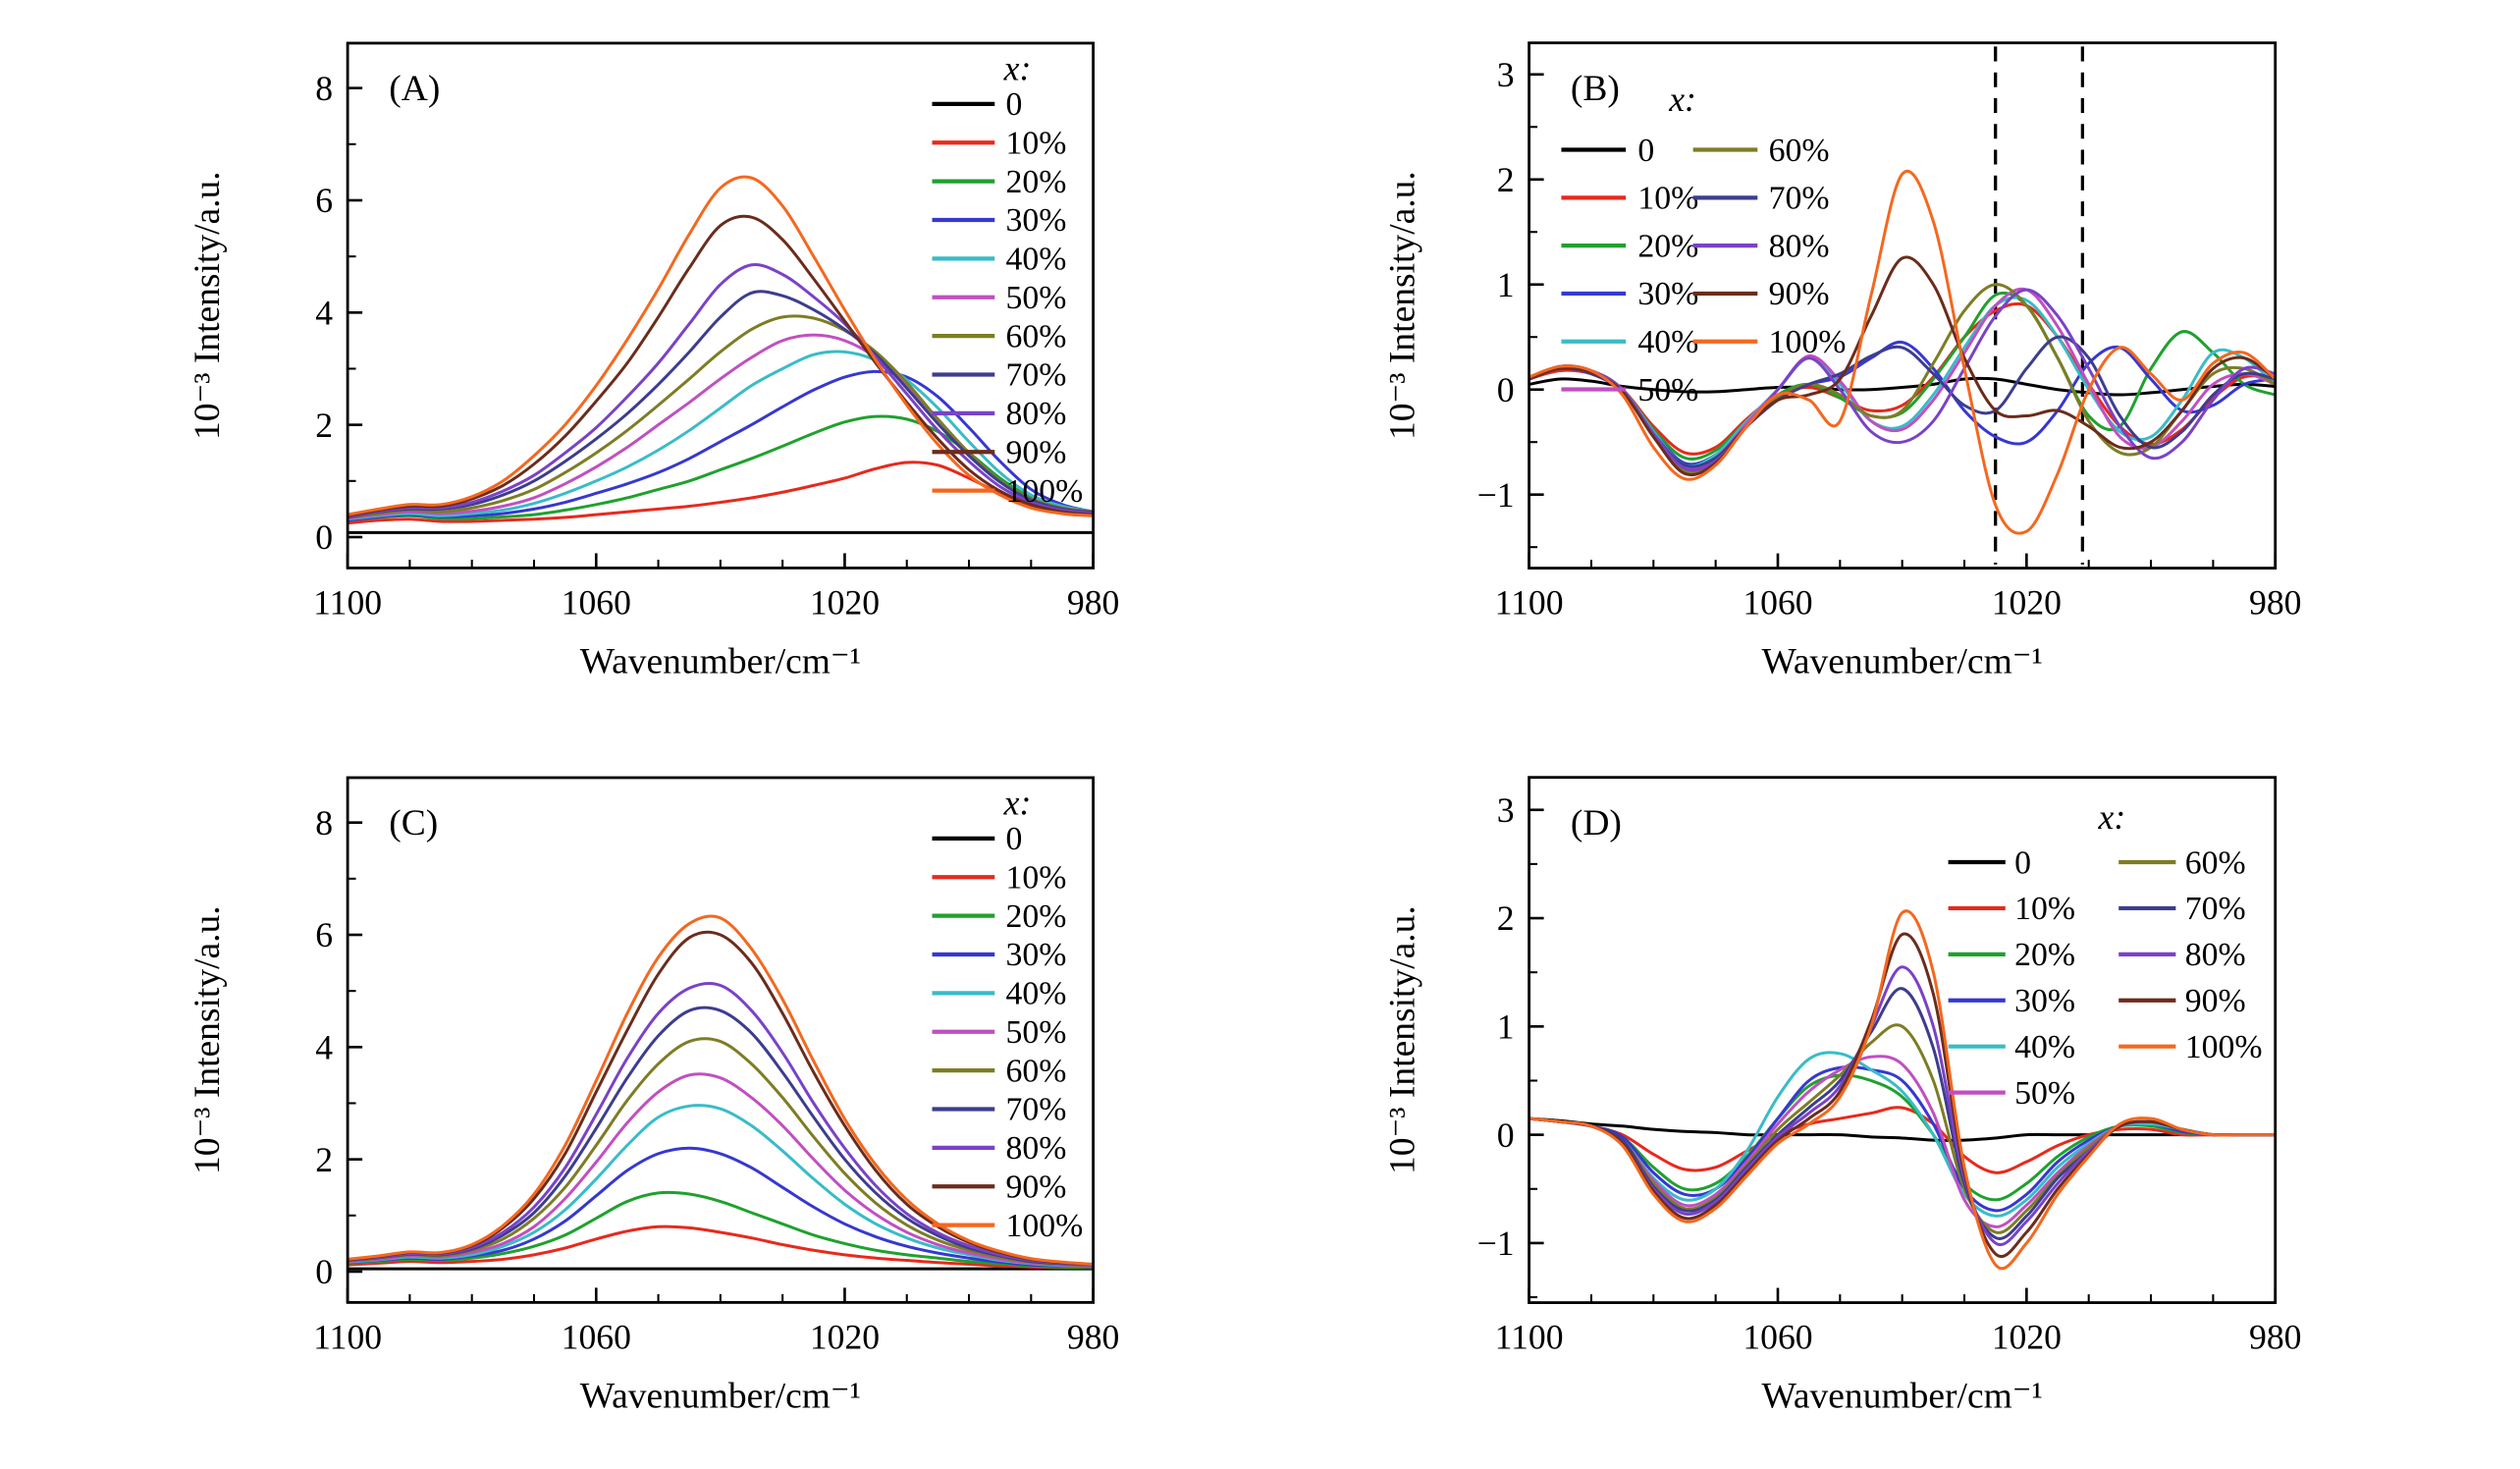 Image resolution: width=2520 pixels, height=1469 pixels. What do you see at coordinates (324, 313) in the screenshot?
I see `y-tick-label: 4` at bounding box center [324, 313].